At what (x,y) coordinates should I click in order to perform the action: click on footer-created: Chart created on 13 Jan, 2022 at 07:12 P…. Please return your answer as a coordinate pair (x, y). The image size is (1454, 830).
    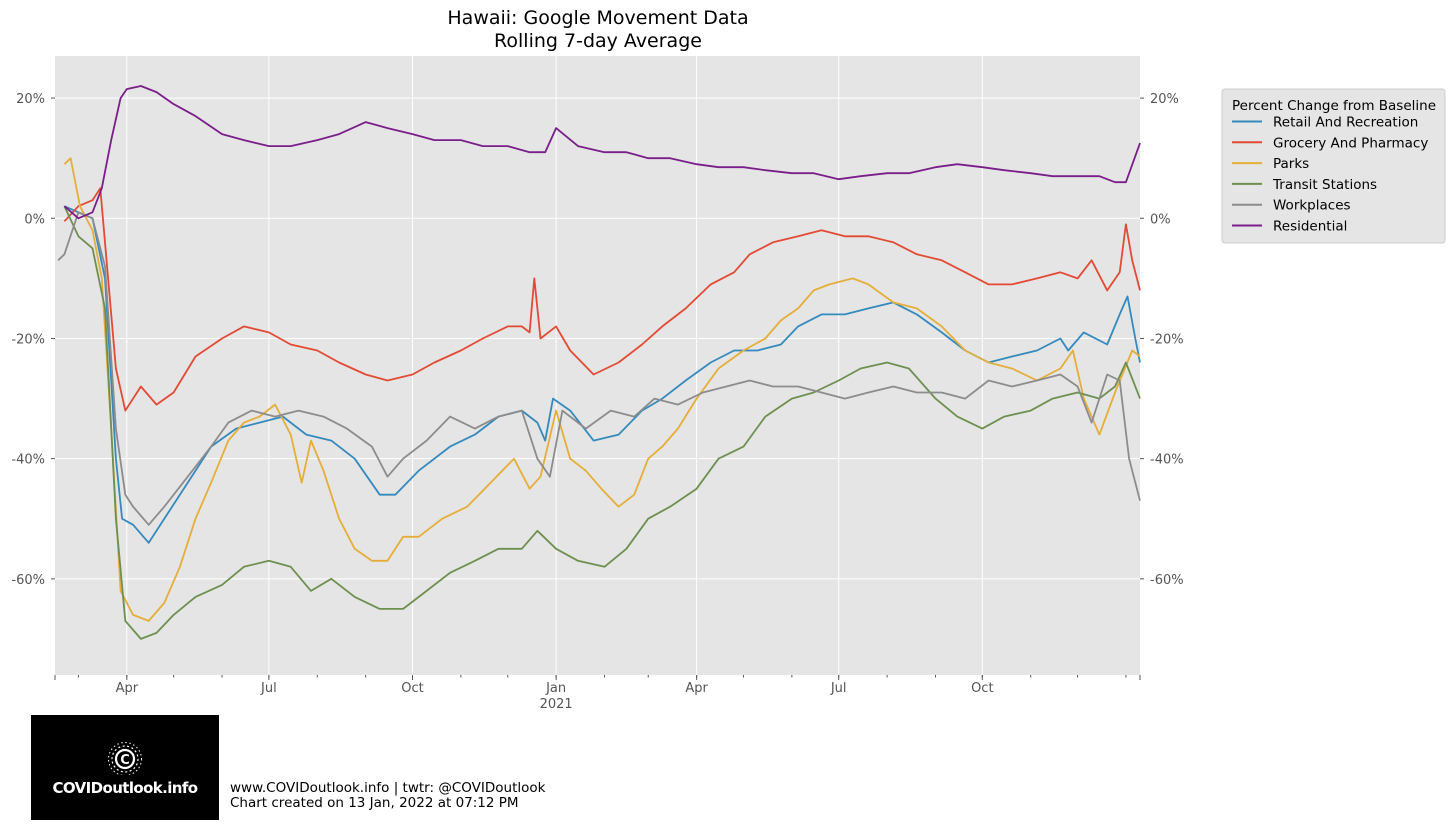
    Looking at the image, I should click on (374, 803).